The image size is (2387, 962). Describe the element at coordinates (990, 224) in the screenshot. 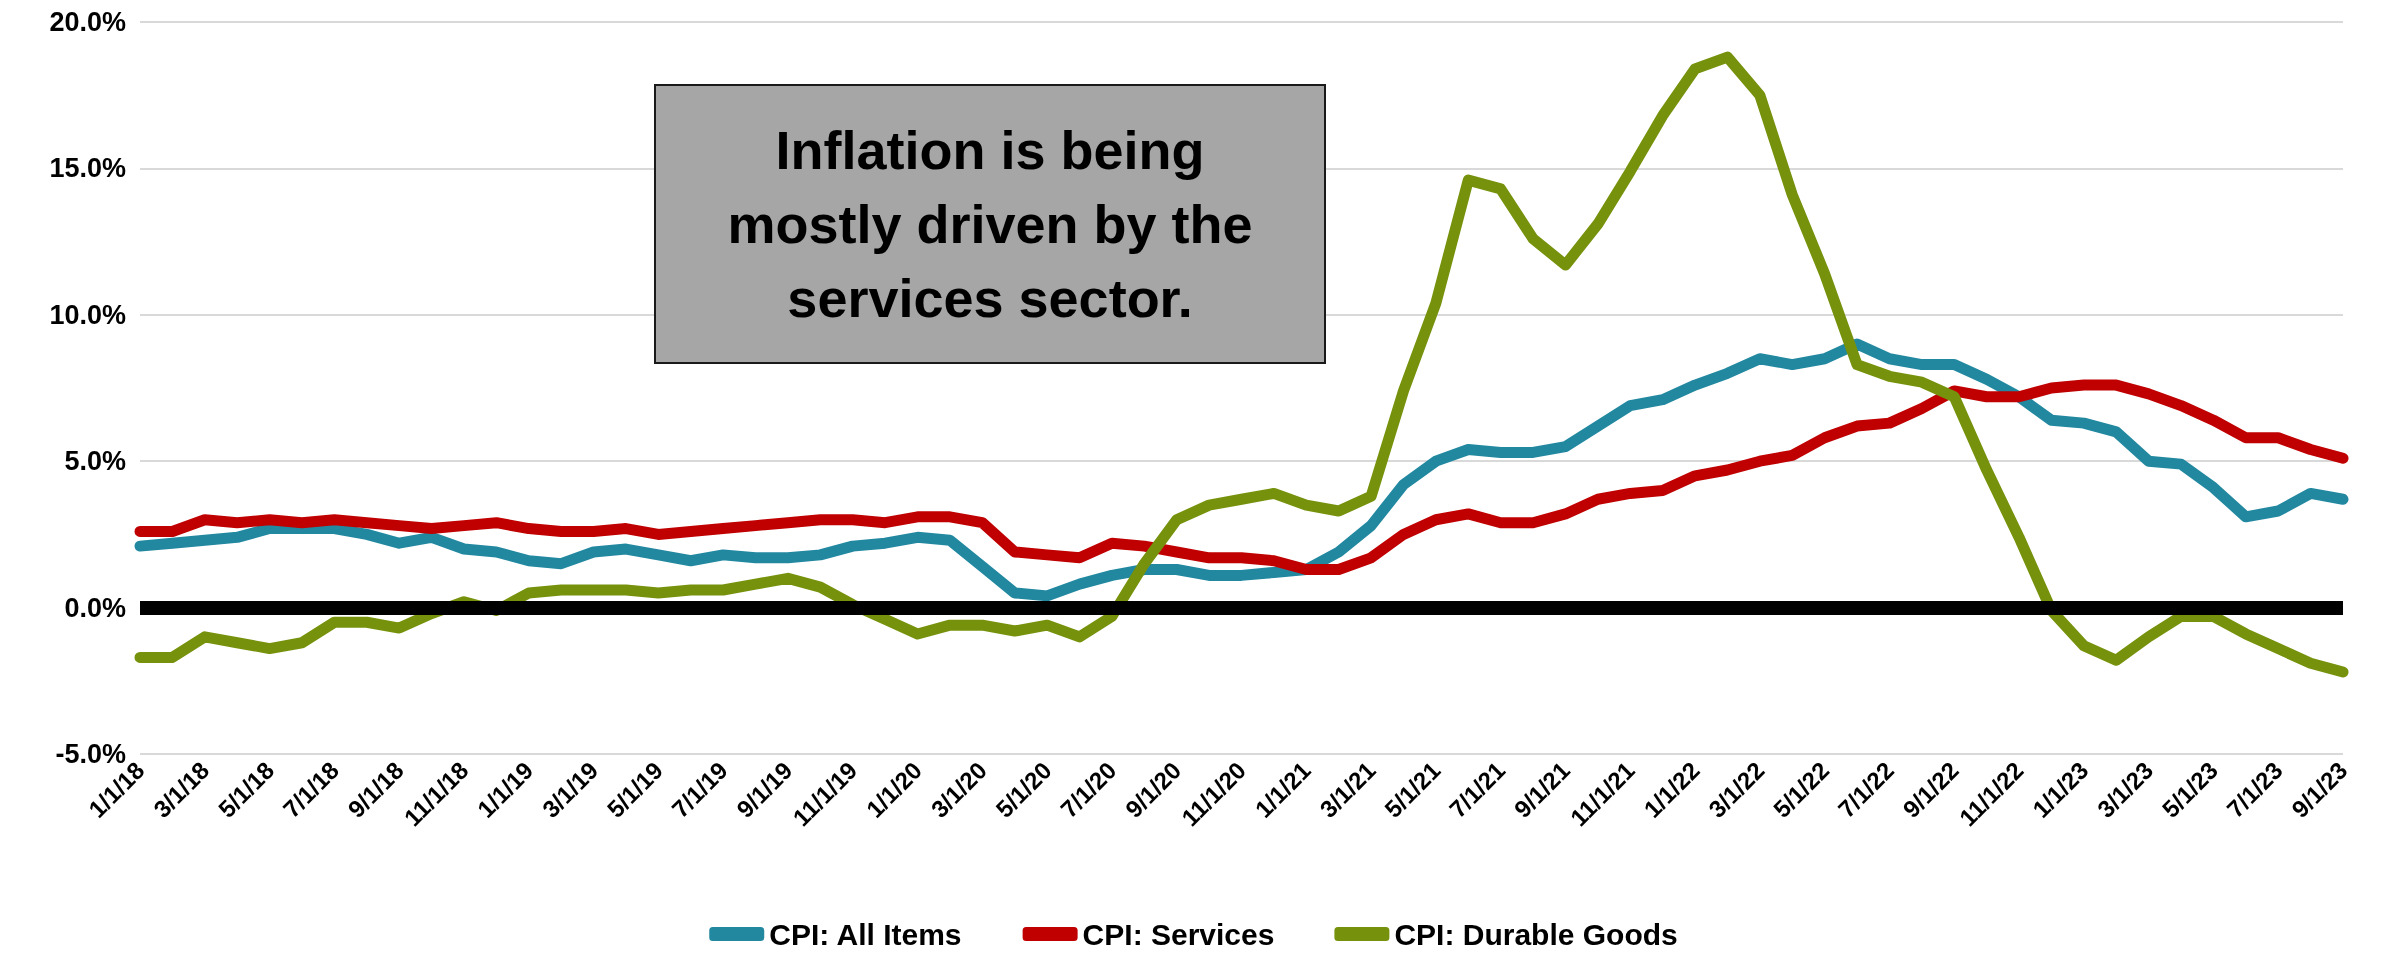

I see `annotation: Inflation is being mostly driven by the services sector.` at that location.